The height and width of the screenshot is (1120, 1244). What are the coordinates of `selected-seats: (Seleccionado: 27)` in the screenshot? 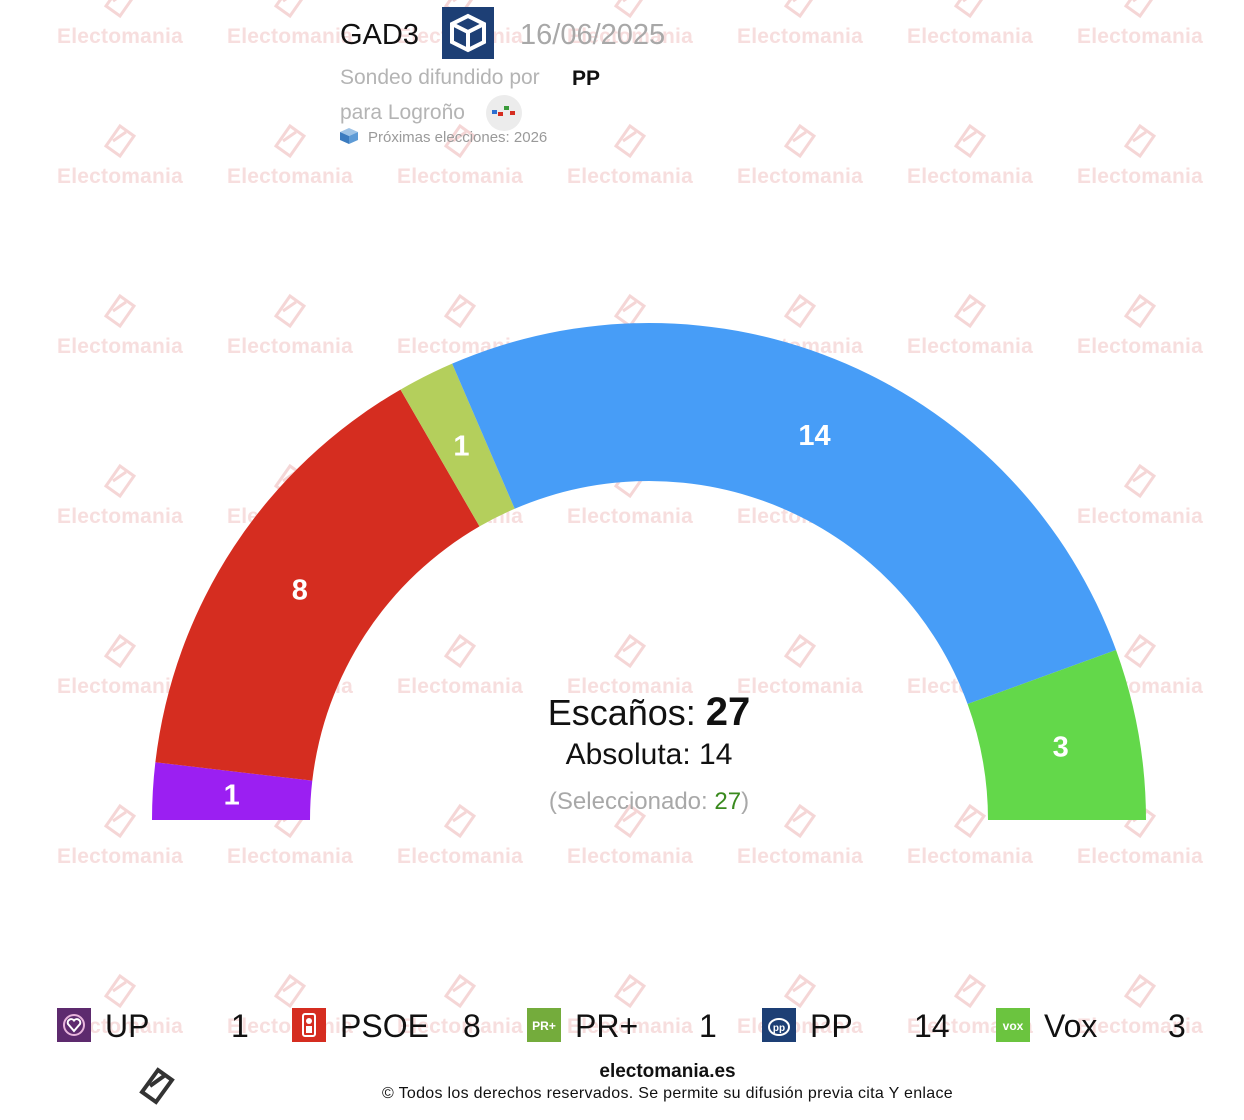 It's located at (649, 802).